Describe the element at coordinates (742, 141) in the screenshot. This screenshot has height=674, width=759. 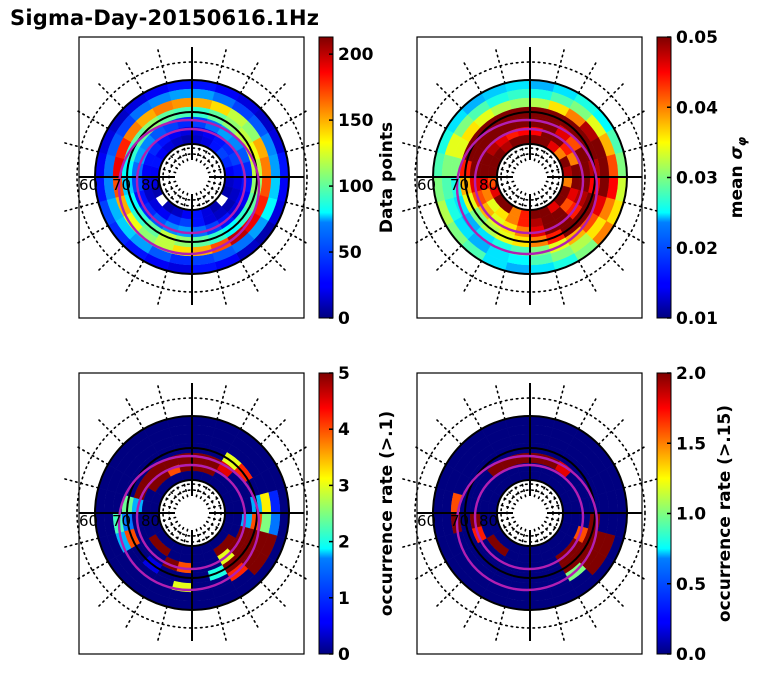
I see `colorbar-label-part: φ` at that location.